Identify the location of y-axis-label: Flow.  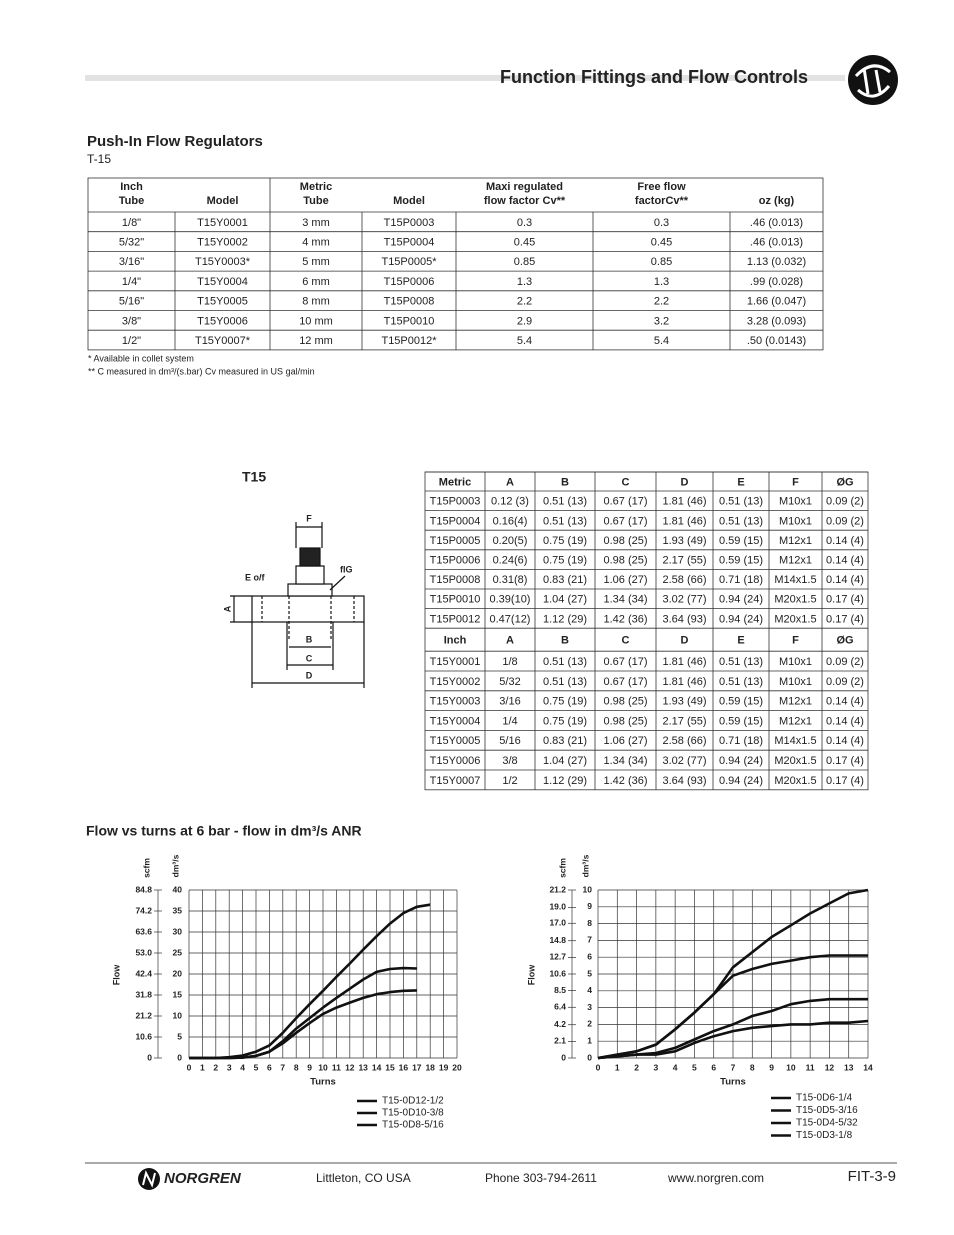
(116, 974).